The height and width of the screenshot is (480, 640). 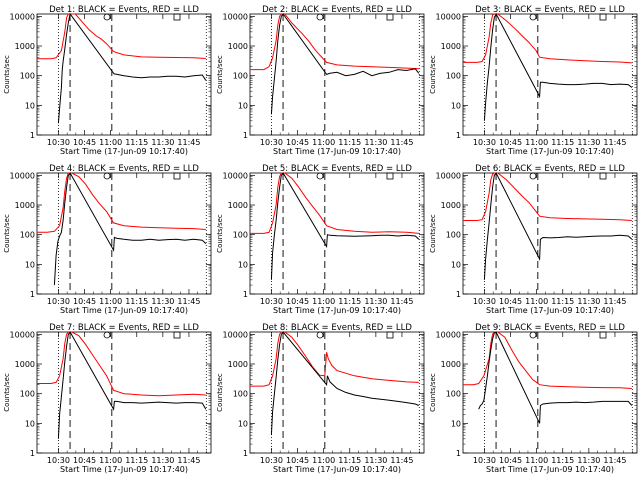 I want to click on panel-title: Det 7: BLACK = Events, RED = LLD, so click(x=124, y=328).